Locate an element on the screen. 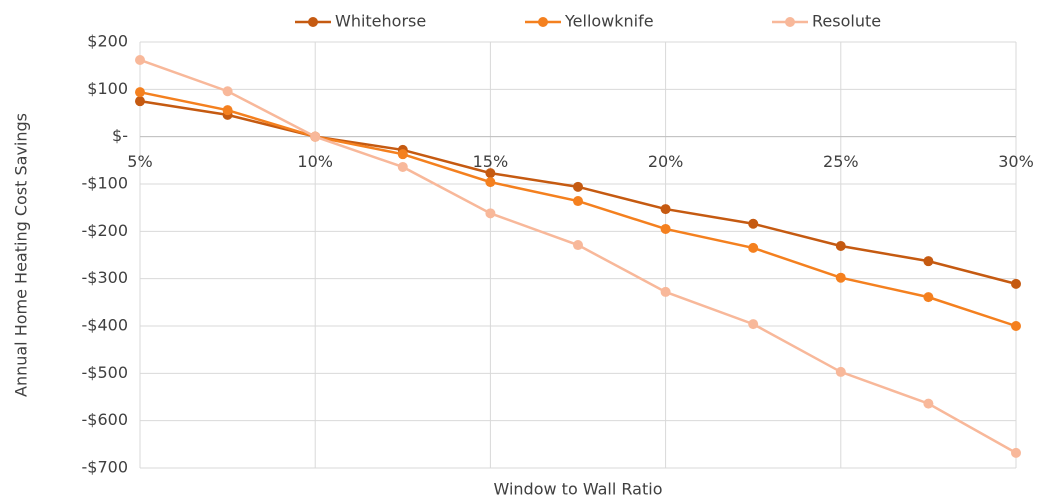 Image resolution: width=1043 pixels, height=502 pixels. y-tick-label: -$400 is located at coordinates (105, 325).